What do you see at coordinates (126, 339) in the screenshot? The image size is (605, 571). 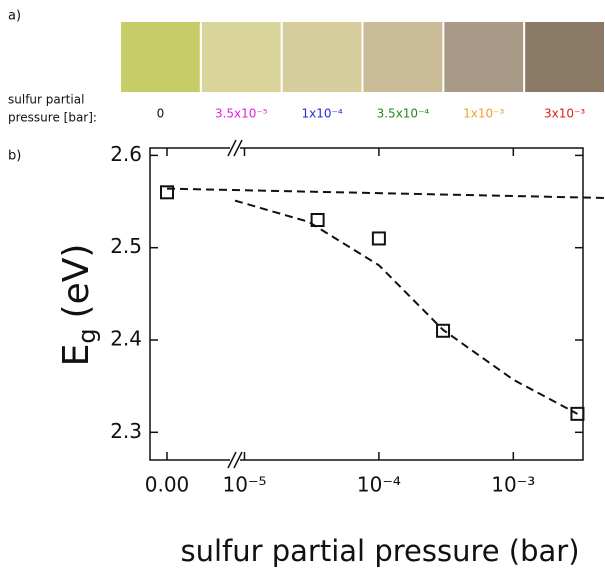 I see `y-tick-label: 2.4` at bounding box center [126, 339].